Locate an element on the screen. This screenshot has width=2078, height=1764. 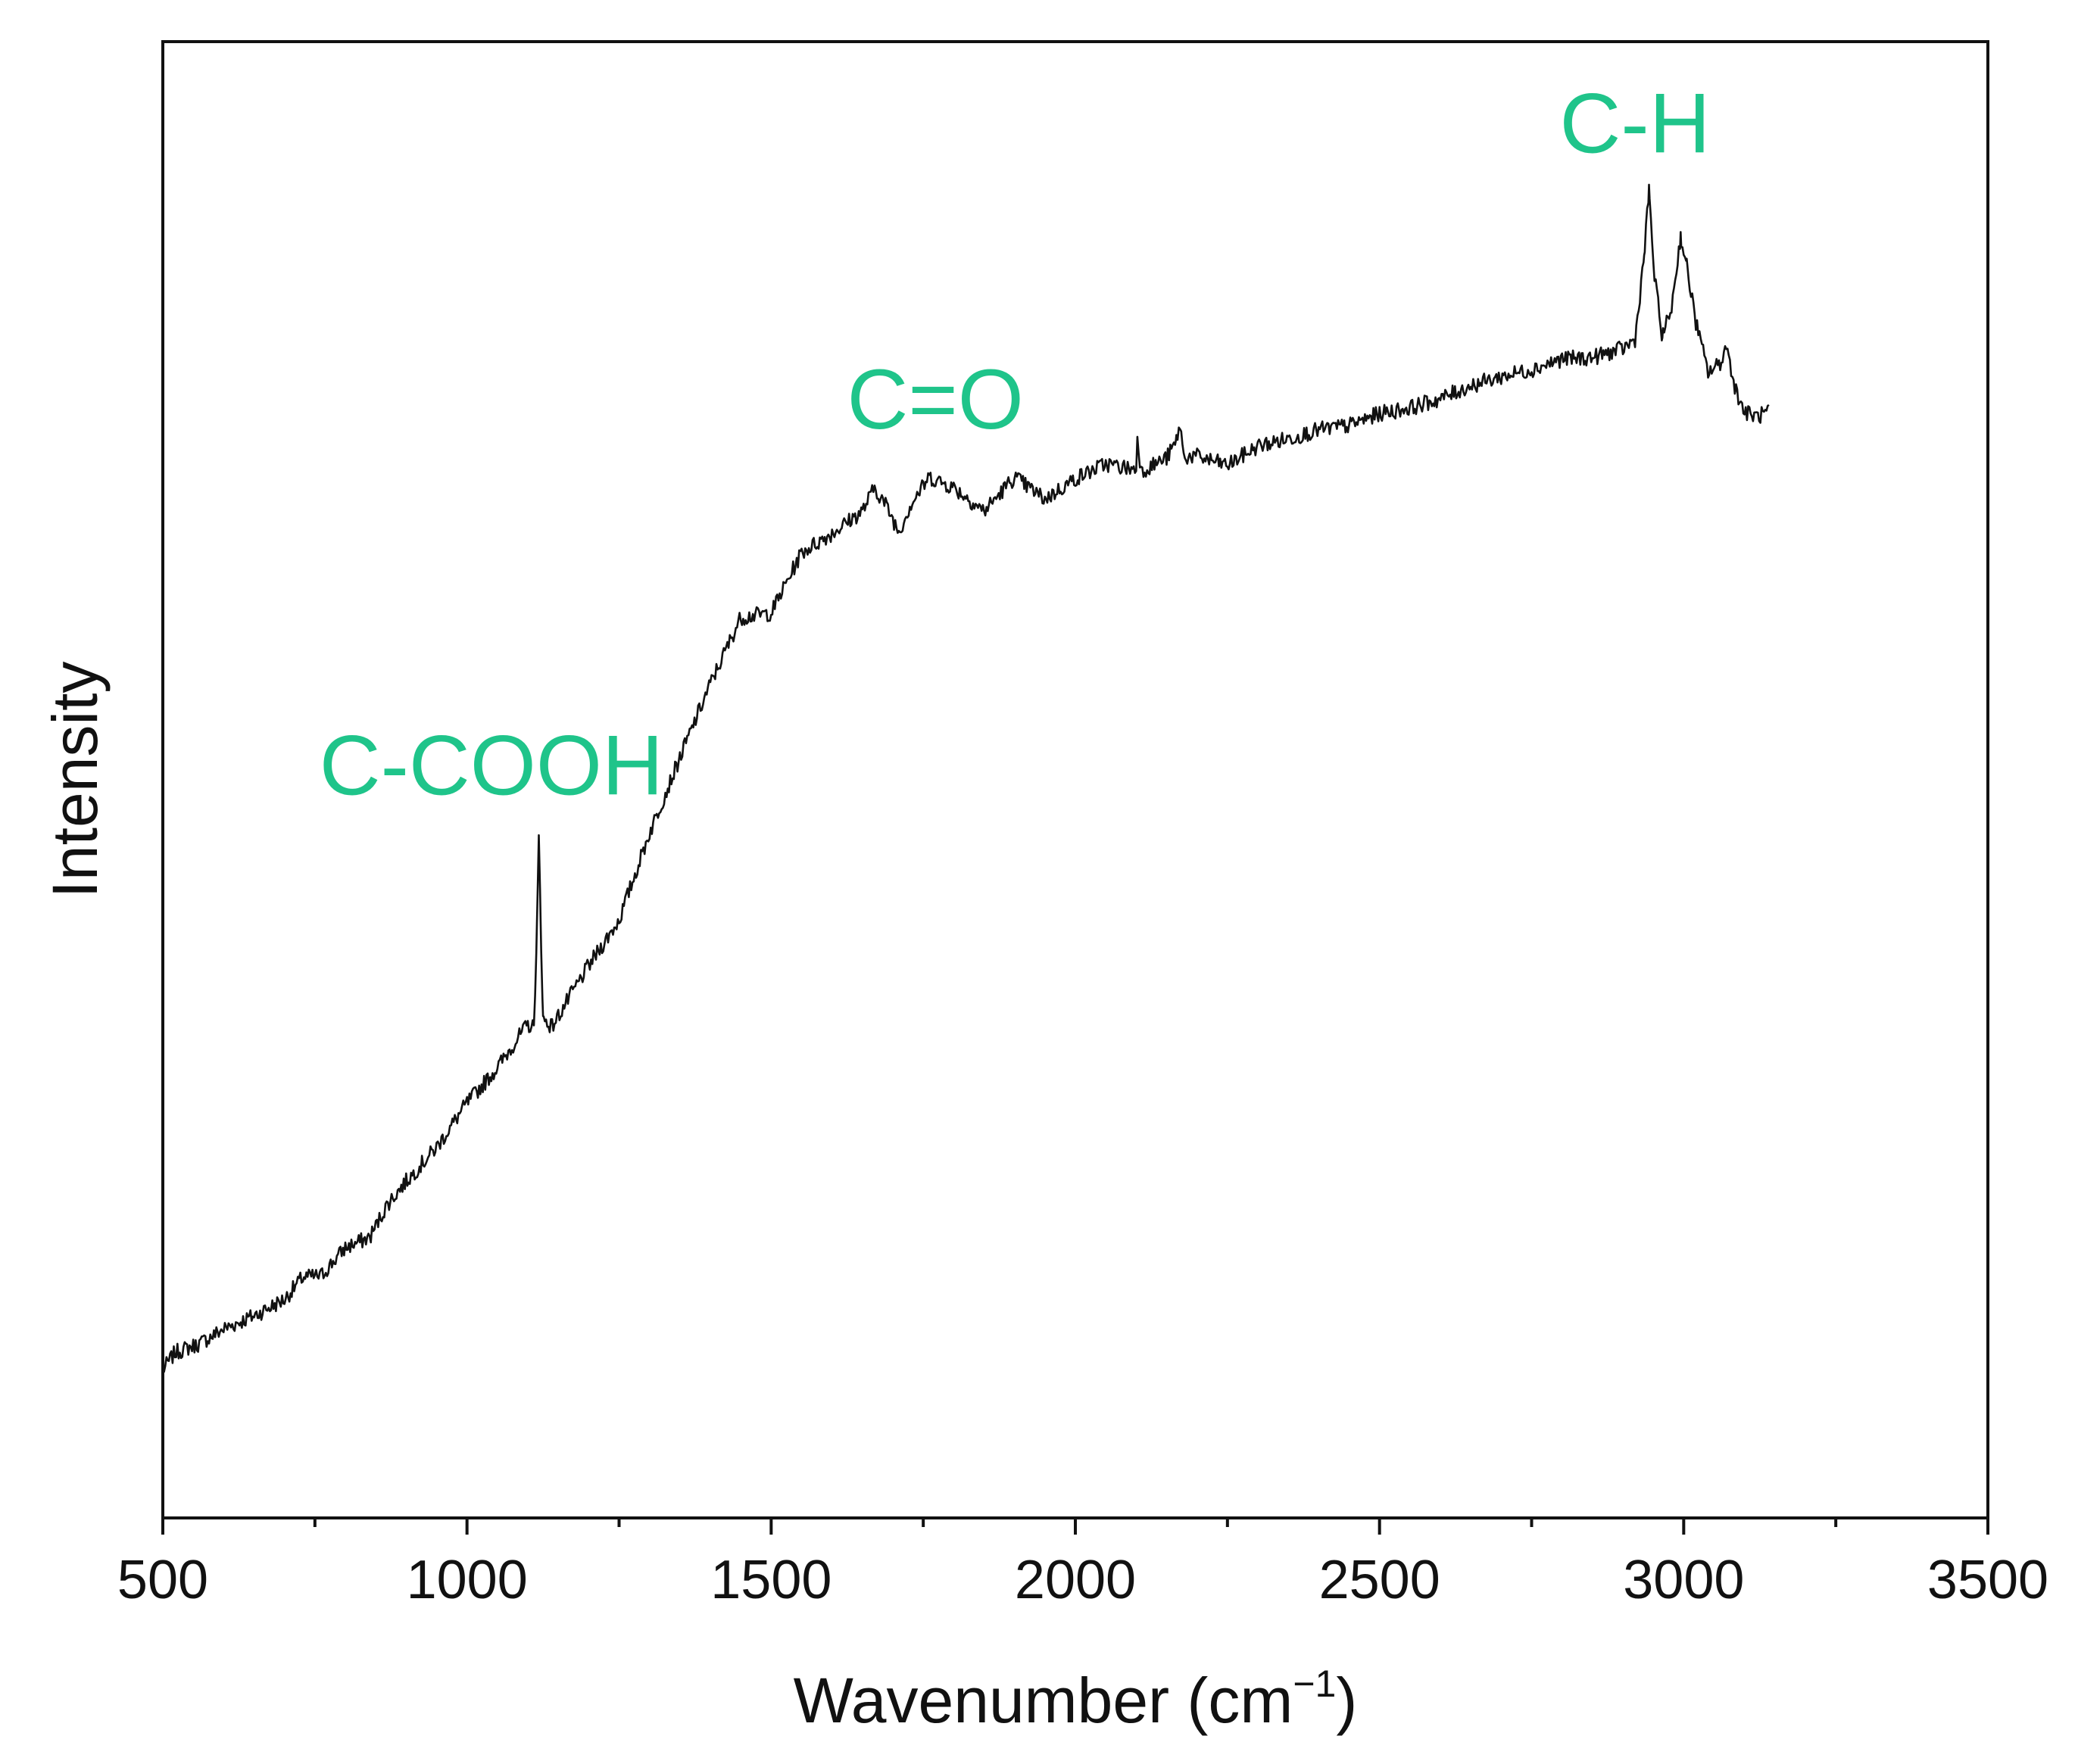
x-tick-label-2000: 2000 is located at coordinates (1075, 1580).